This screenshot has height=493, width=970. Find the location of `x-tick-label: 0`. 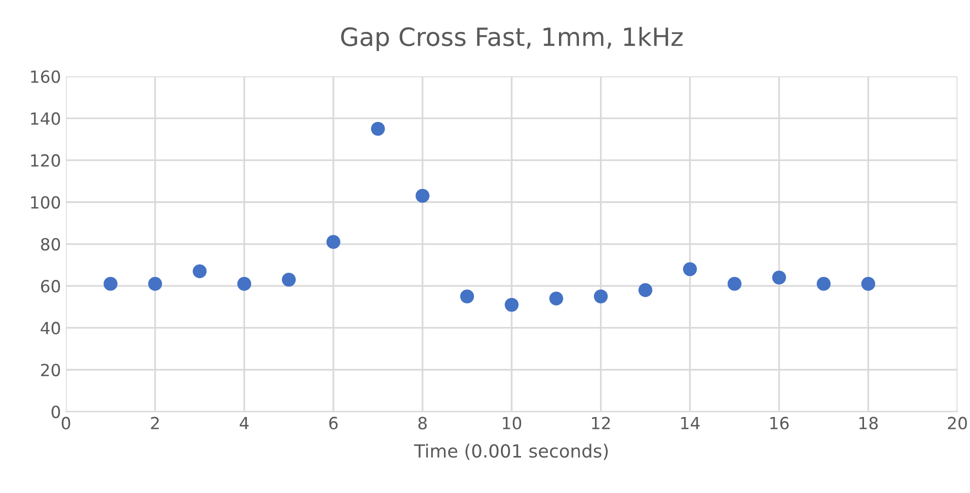

x-tick-label: 0 is located at coordinates (66, 423).